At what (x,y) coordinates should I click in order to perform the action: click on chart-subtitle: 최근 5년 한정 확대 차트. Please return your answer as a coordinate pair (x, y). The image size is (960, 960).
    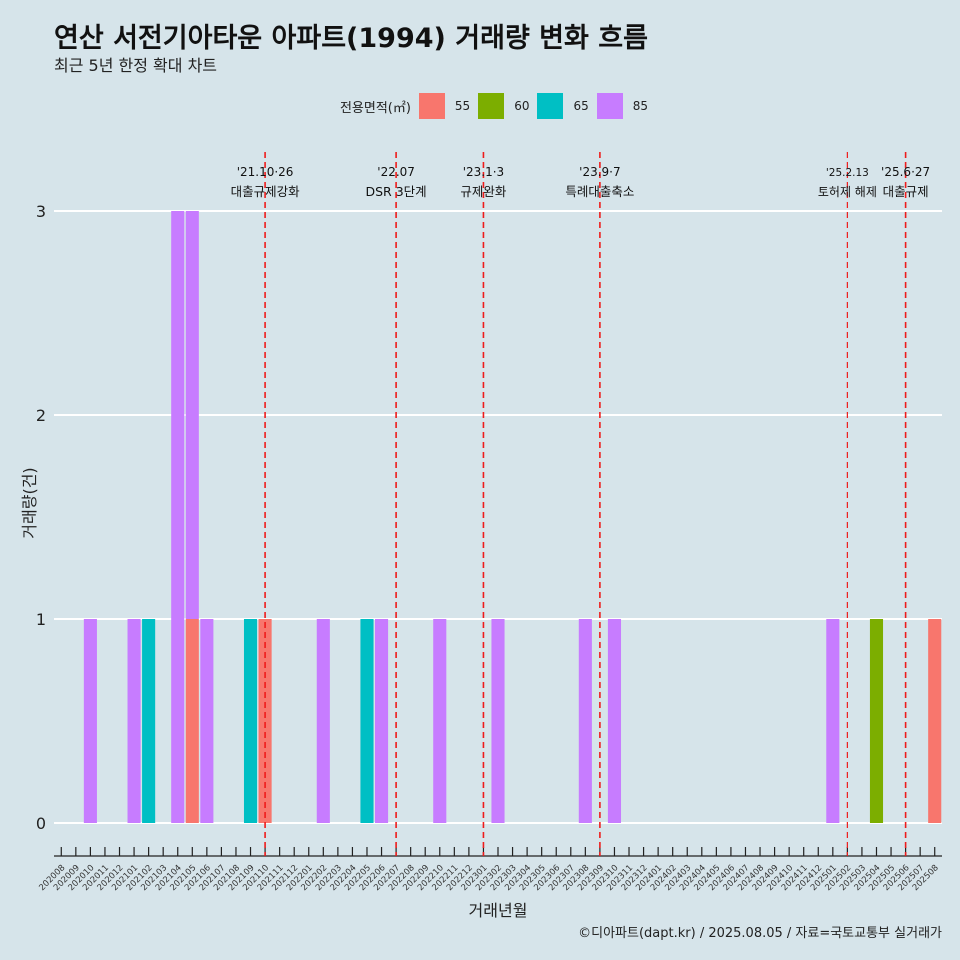
    Looking at the image, I should click on (136, 65).